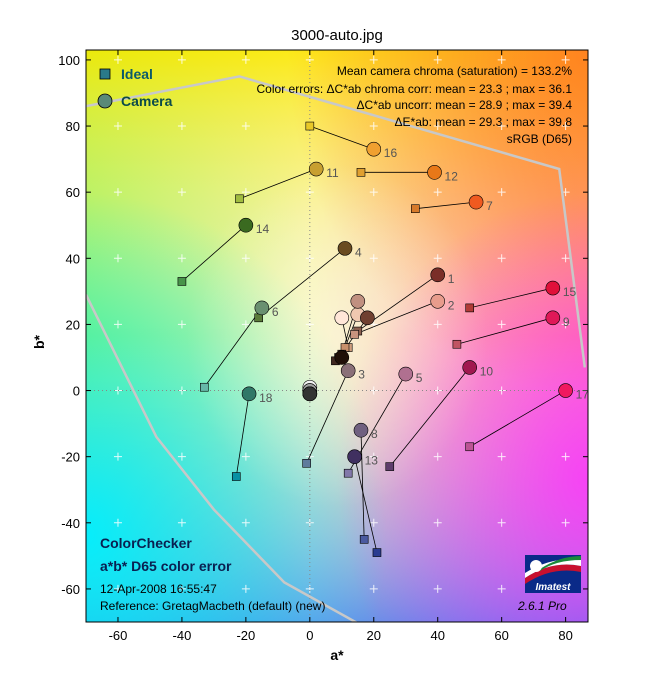  Describe the element at coordinates (76, 391) in the screenshot. I see `y-tick-label: 0` at that location.